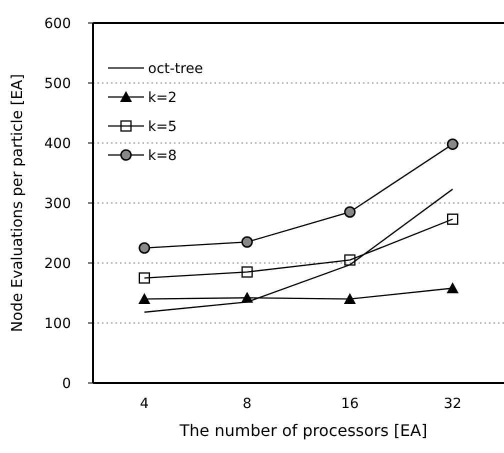 This screenshot has width=504, height=453. Describe the element at coordinates (303, 430) in the screenshot. I see `x-axis-title: The number of processors [EA]` at that location.